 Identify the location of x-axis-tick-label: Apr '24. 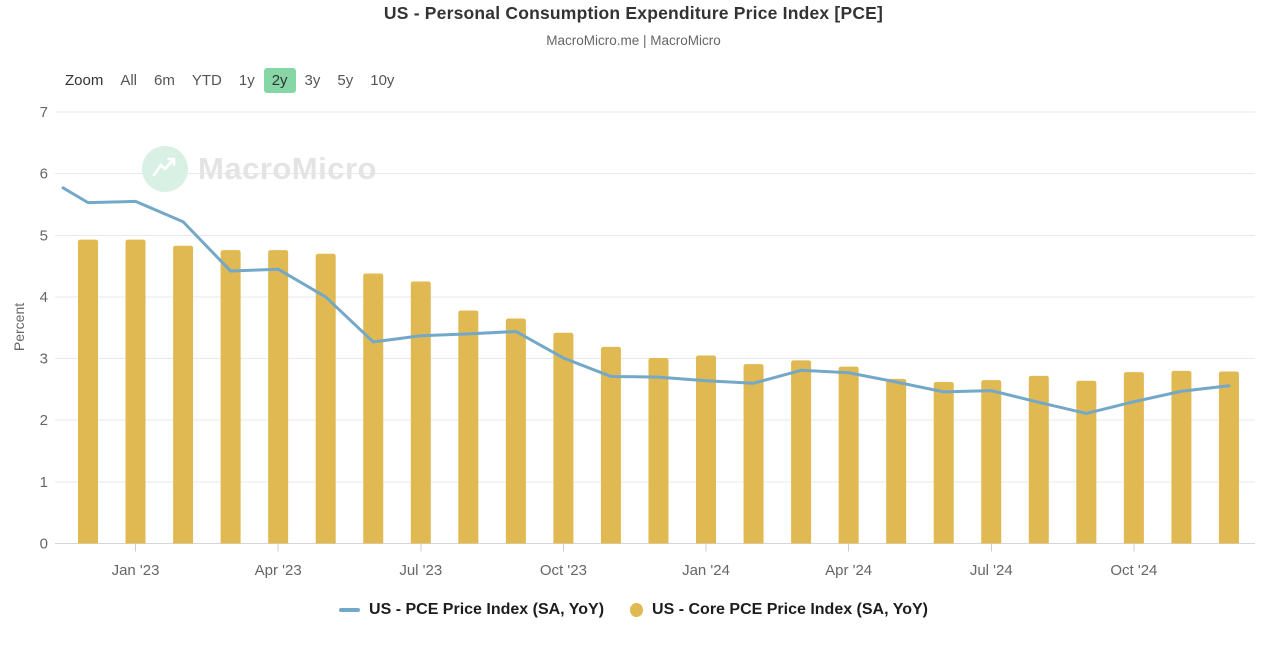
(848, 570).